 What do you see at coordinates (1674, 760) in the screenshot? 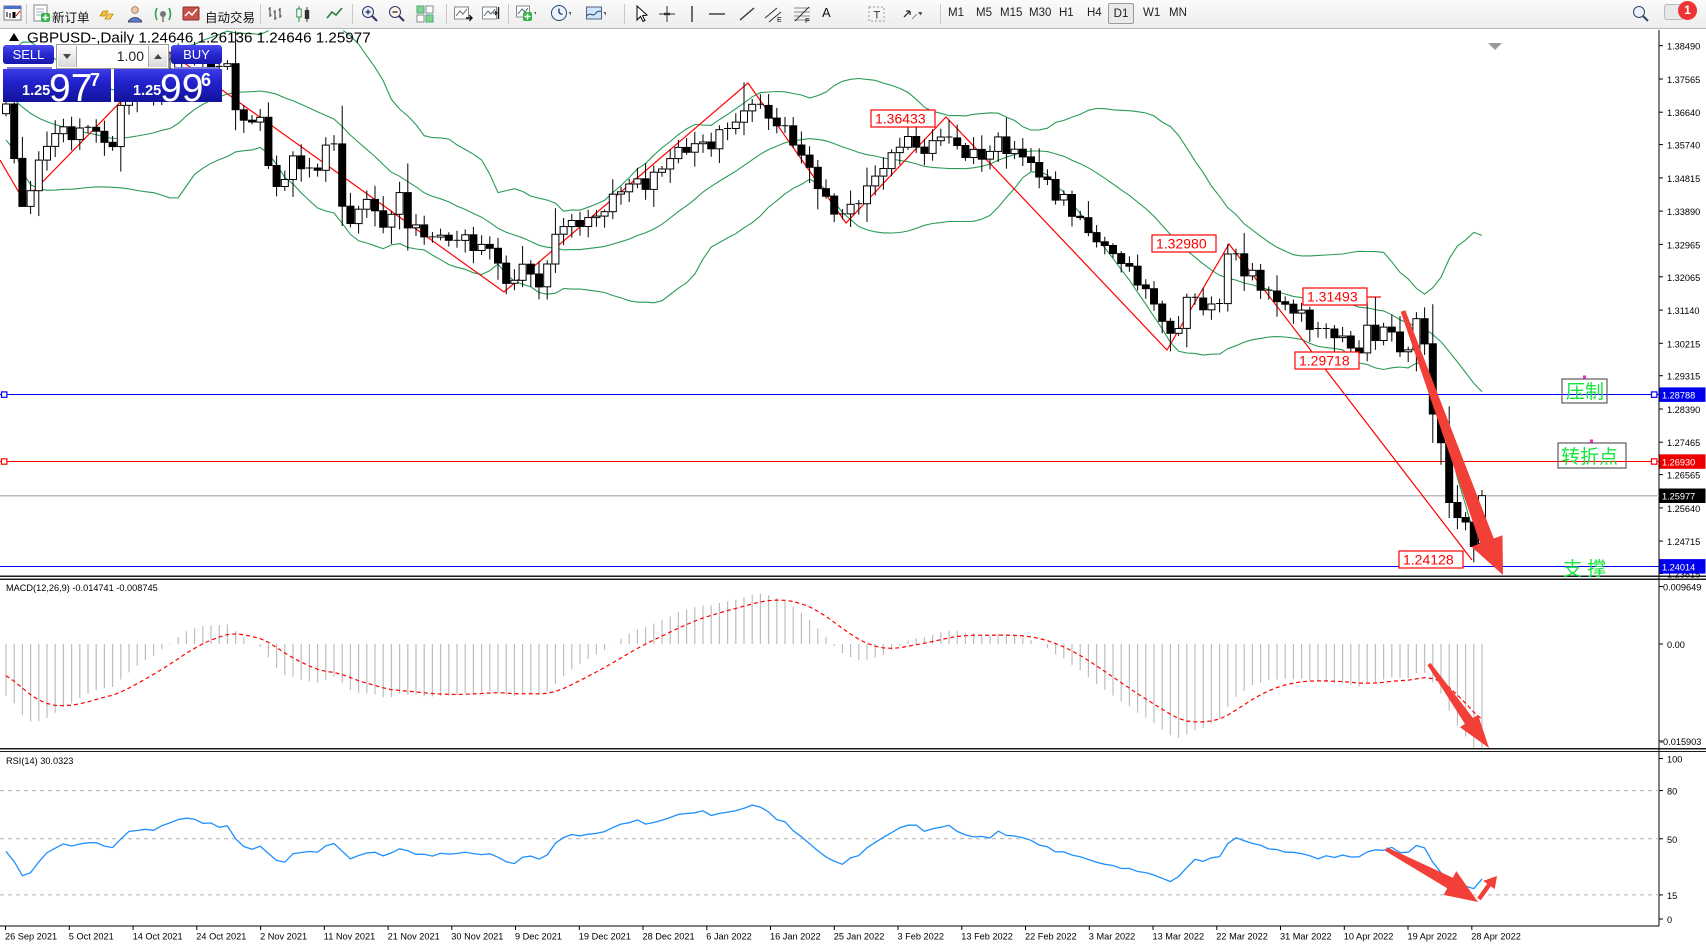
I see `svg-text: 100` at bounding box center [1674, 760].